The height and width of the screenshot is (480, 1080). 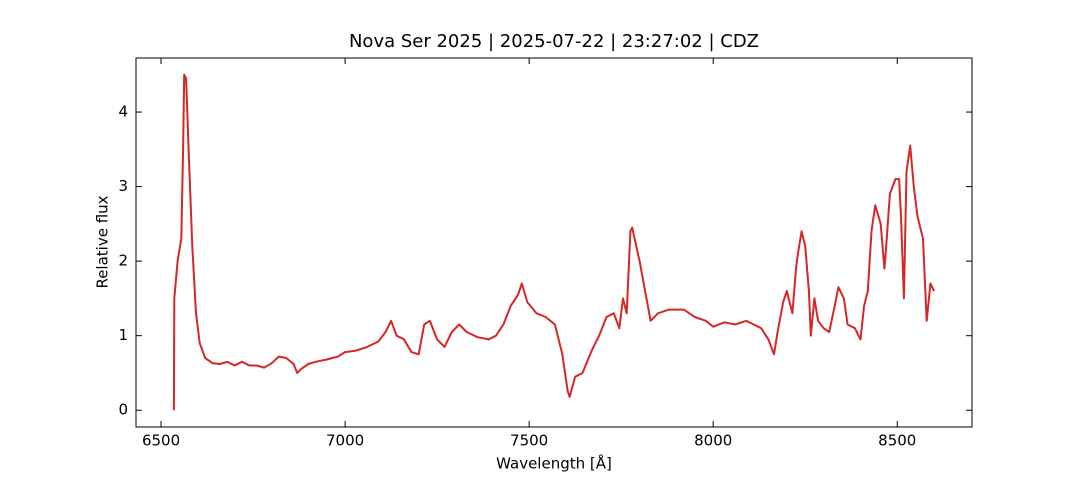 What do you see at coordinates (123, 410) in the screenshot?
I see `y-tick-label: 0` at bounding box center [123, 410].